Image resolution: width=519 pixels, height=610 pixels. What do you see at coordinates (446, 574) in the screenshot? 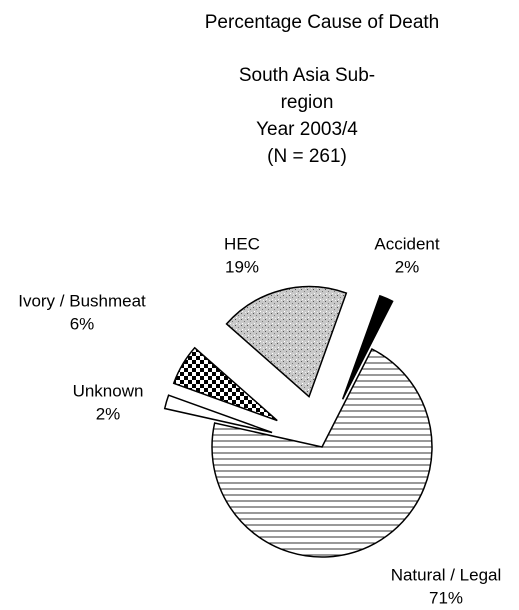
I see `slice-label: Natural / Legal` at bounding box center [446, 574].